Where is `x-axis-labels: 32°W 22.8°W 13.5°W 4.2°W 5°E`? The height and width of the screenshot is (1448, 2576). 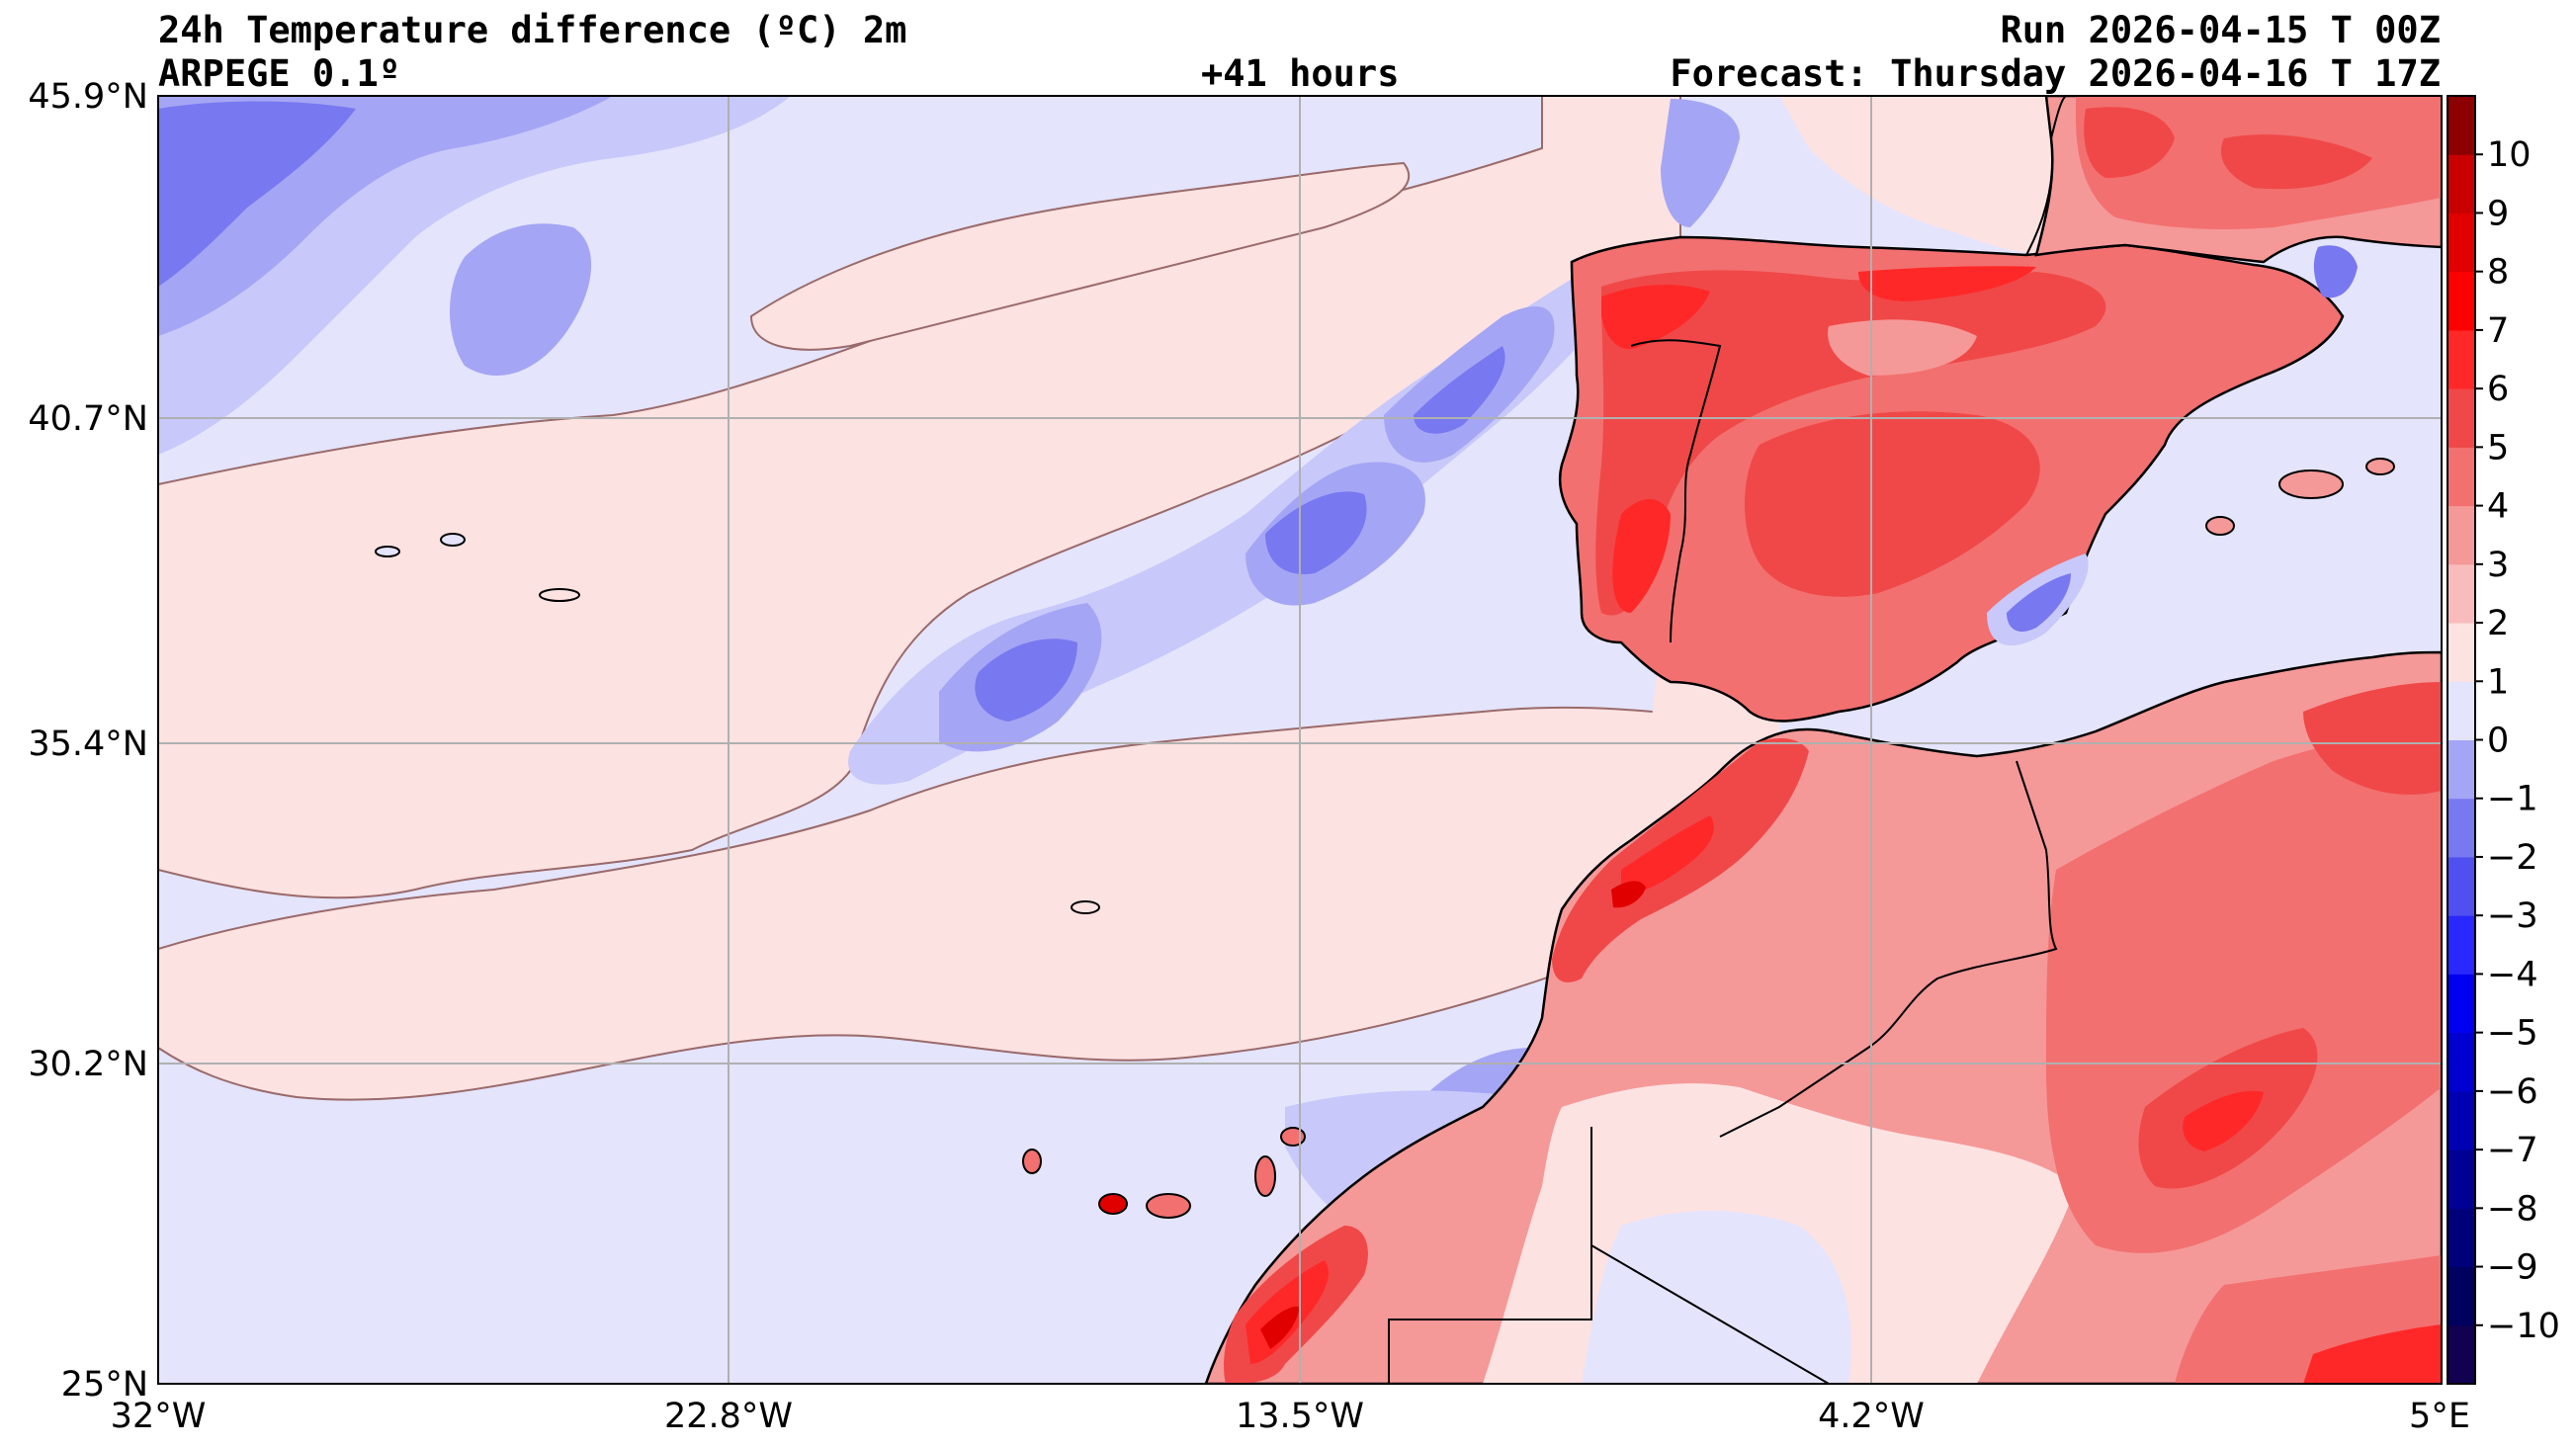
x-axis-labels: 32°W 22.8°W 13.5°W 4.2°W 5°E is located at coordinates (1290, 1416).